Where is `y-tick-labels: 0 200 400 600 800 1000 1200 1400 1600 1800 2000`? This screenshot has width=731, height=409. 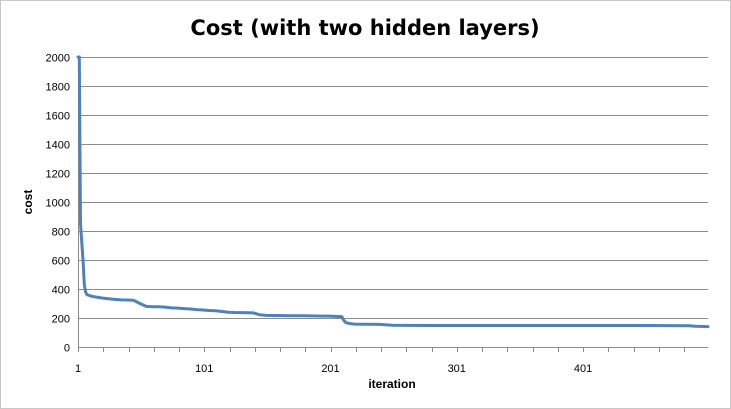 y-tick-labels: 0 200 400 600 800 1000 1200 1400 1600 1800 2000 is located at coordinates (58, 204).